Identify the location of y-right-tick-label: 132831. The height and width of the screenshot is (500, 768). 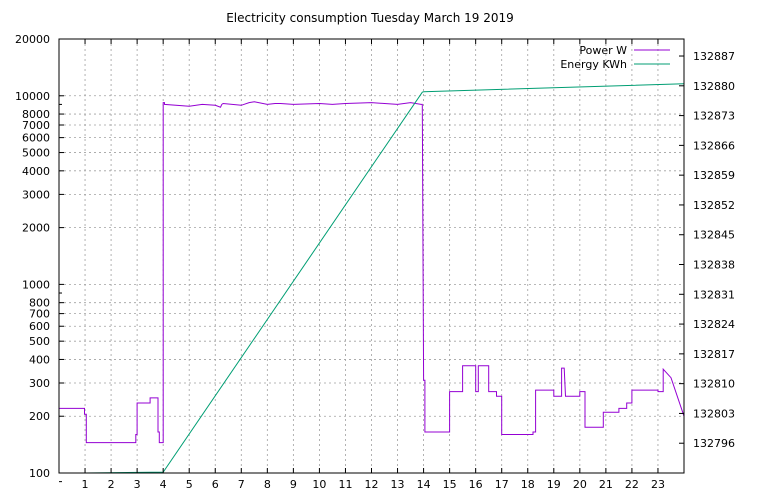
(714, 294).